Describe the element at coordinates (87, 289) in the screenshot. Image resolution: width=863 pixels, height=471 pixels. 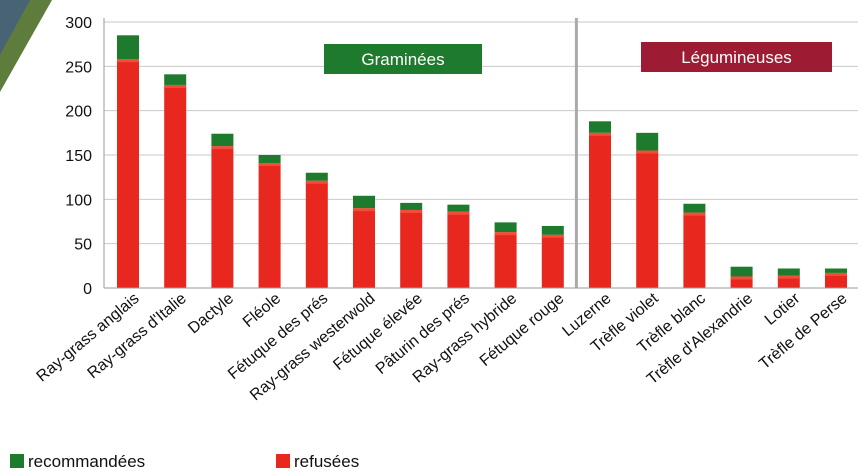
I see `y-tick-label: 0` at that location.